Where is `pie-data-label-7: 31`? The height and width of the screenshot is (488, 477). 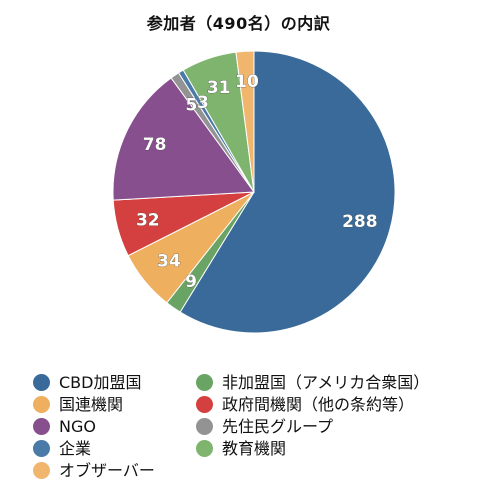 pie-data-label-7: 31 is located at coordinates (219, 88).